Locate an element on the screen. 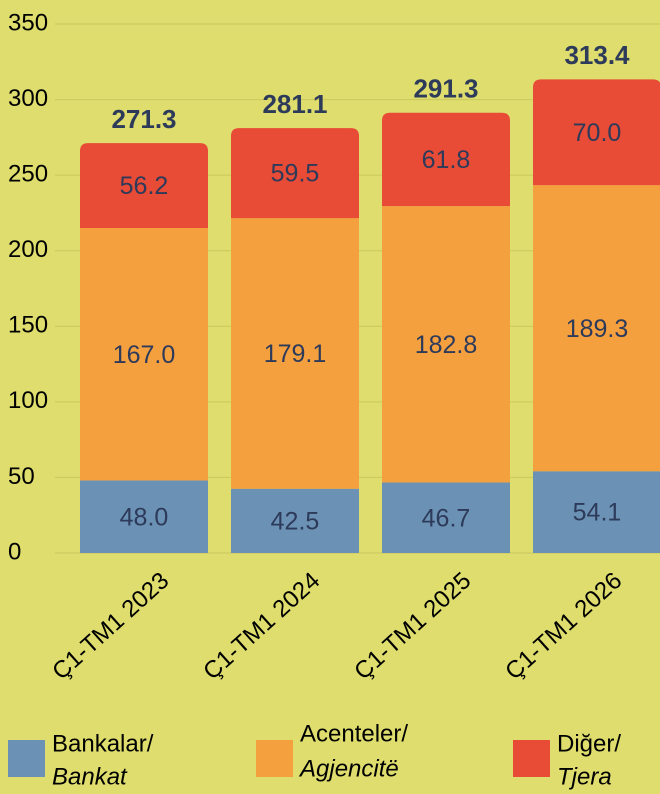  value-label: 42.5 is located at coordinates (295, 521).